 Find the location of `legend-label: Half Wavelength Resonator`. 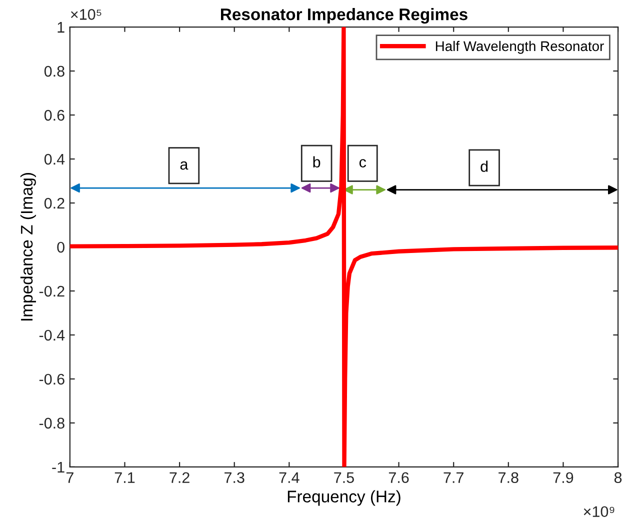

legend-label: Half Wavelength Resonator is located at coordinates (520, 47).